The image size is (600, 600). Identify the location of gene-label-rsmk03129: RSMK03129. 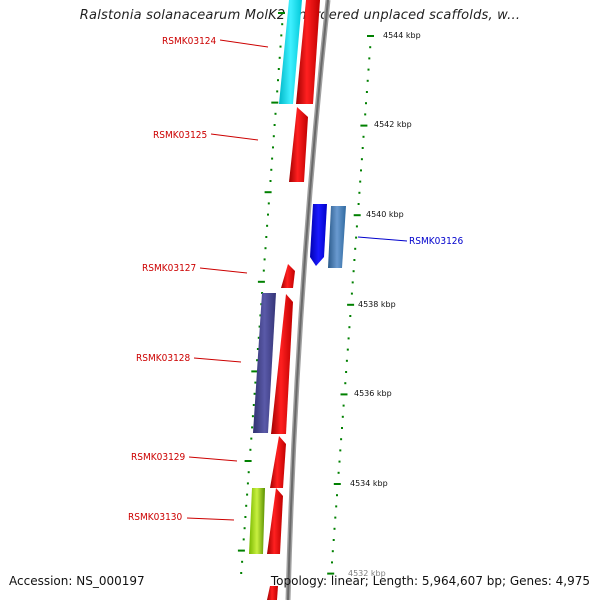
(158, 457).